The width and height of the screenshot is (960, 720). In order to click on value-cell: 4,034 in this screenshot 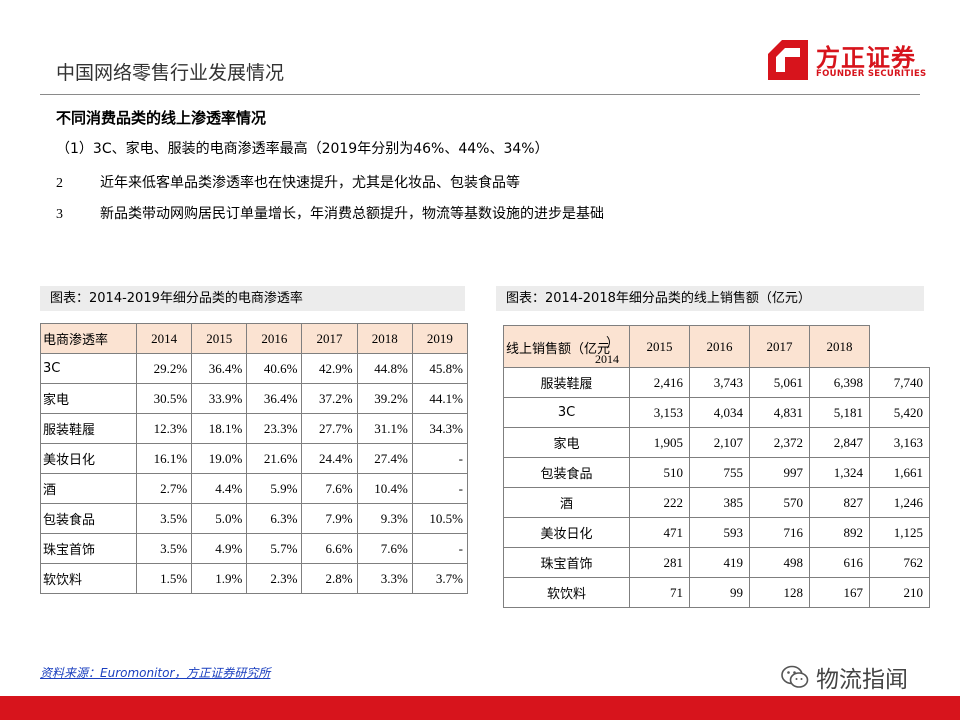, I will do `click(719, 412)`.